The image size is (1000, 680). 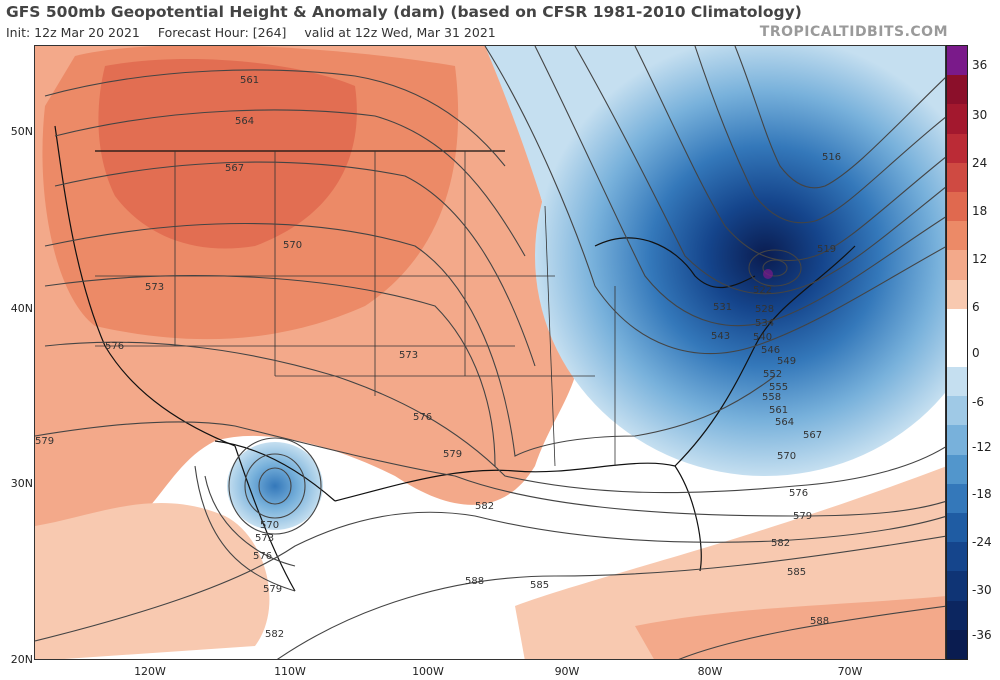 What do you see at coordinates (765, 323) in the screenshot?
I see `contour-label: 534` at bounding box center [765, 323].